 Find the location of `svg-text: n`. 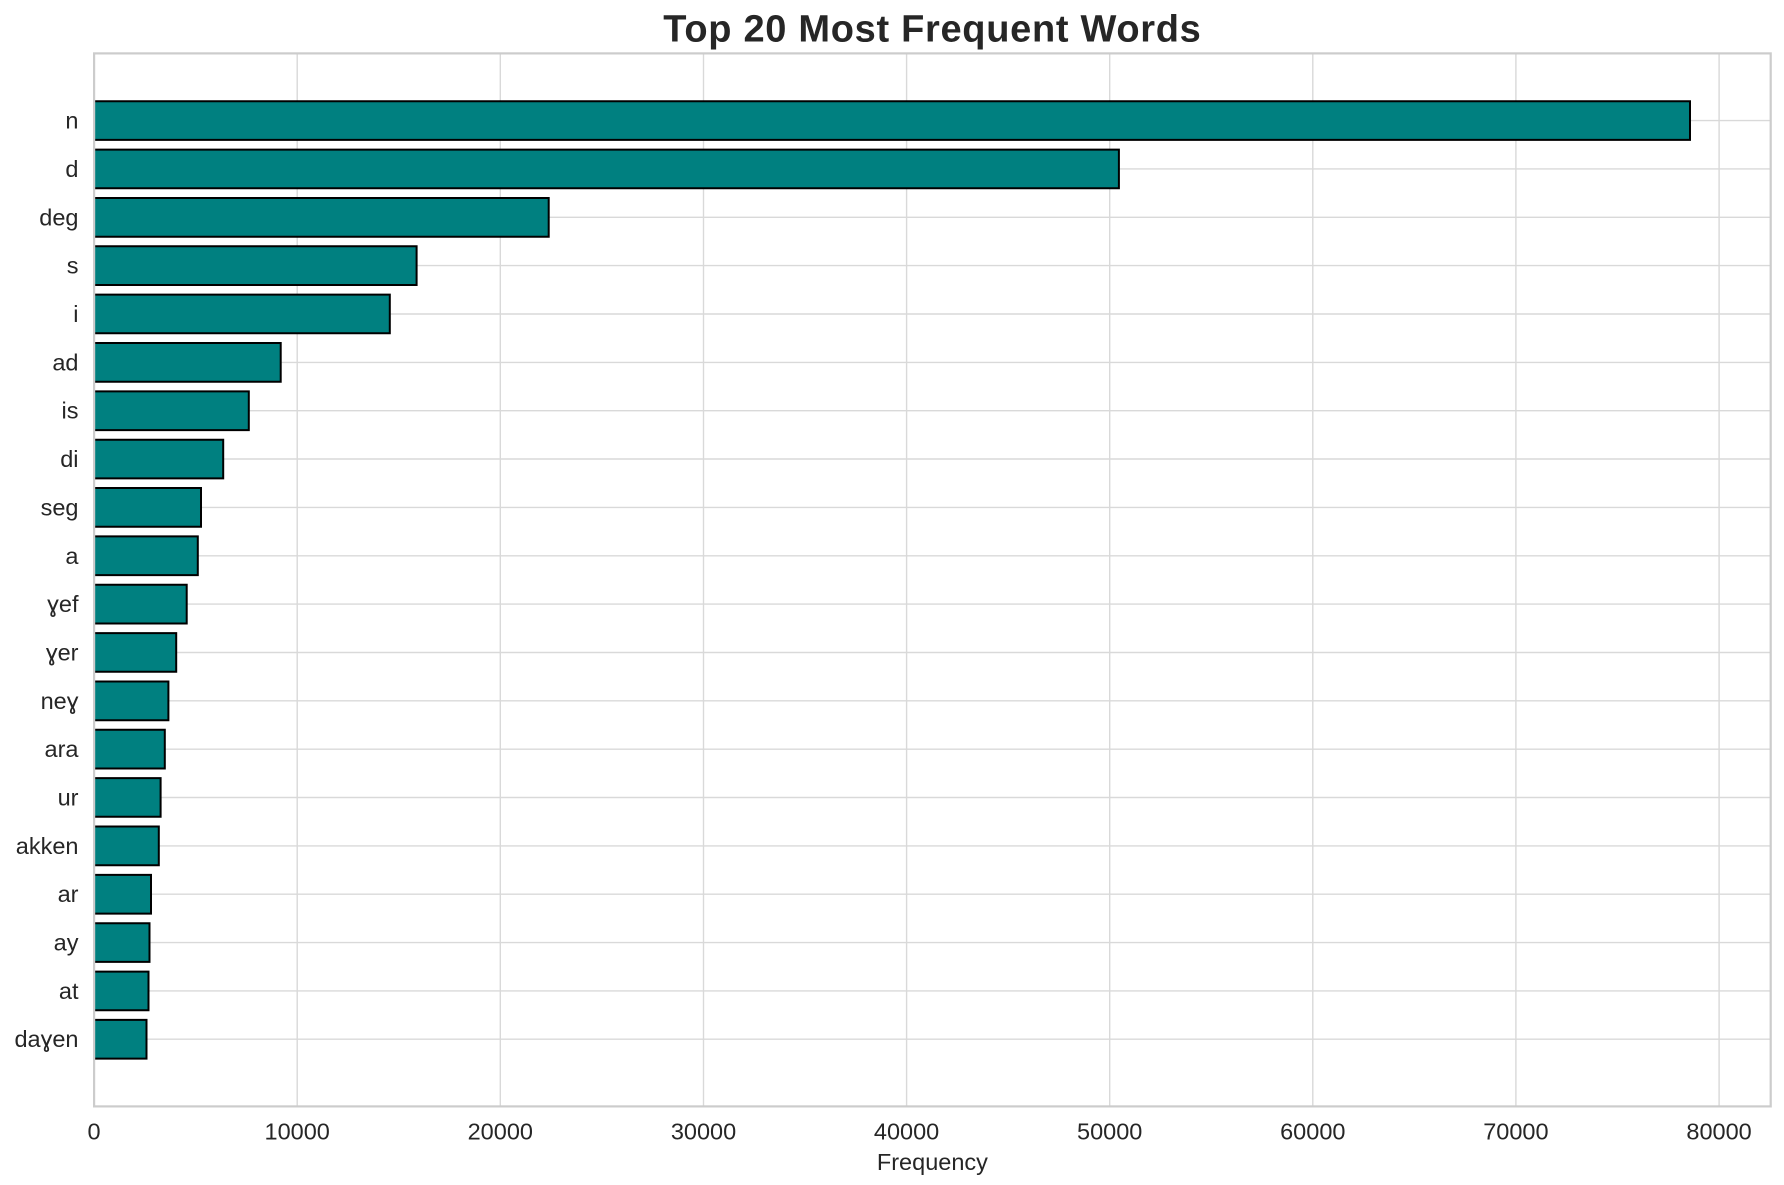

svg-text: n is located at coordinates (71, 121).